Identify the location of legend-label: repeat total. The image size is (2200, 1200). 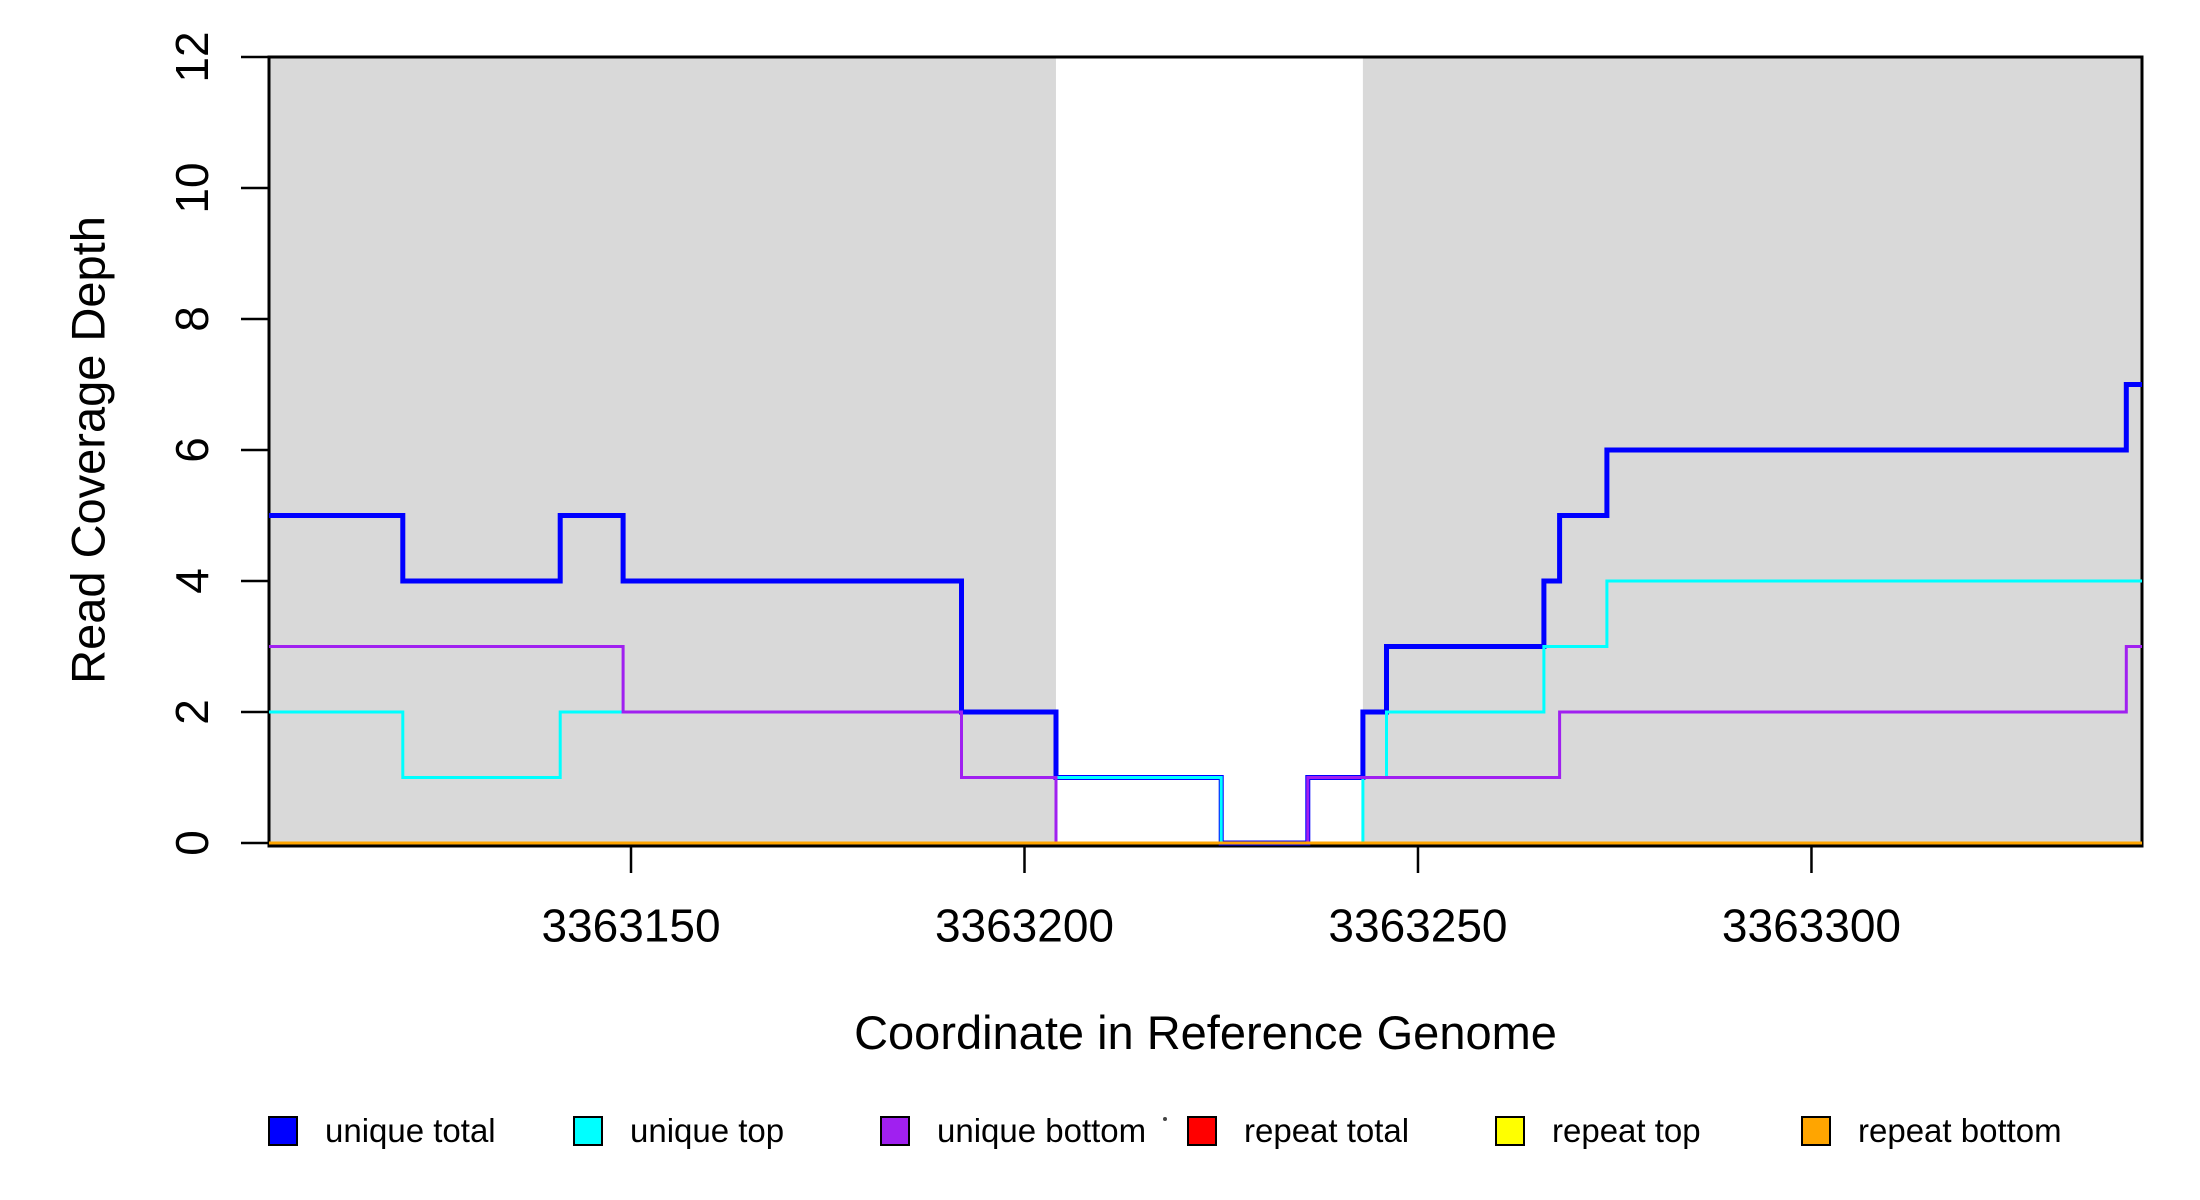
(1327, 1130).